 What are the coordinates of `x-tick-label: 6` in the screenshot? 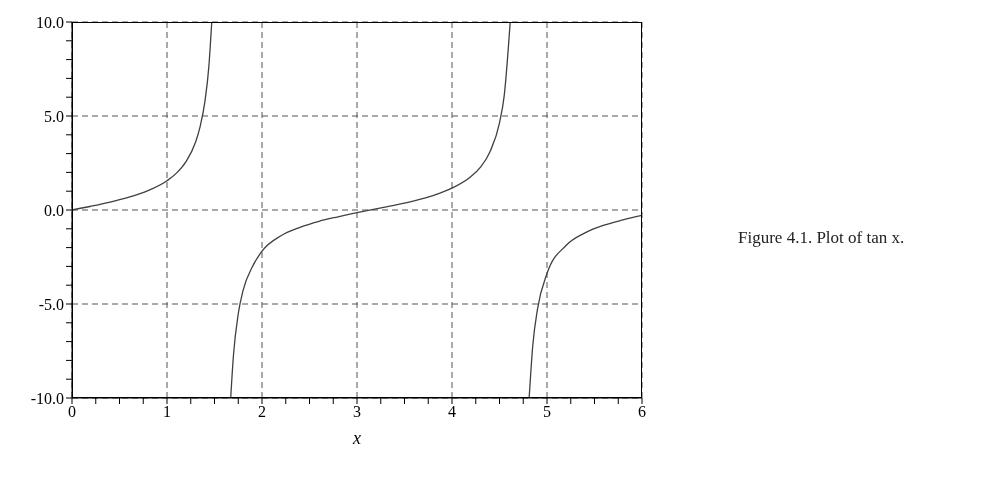 It's located at (642, 412).